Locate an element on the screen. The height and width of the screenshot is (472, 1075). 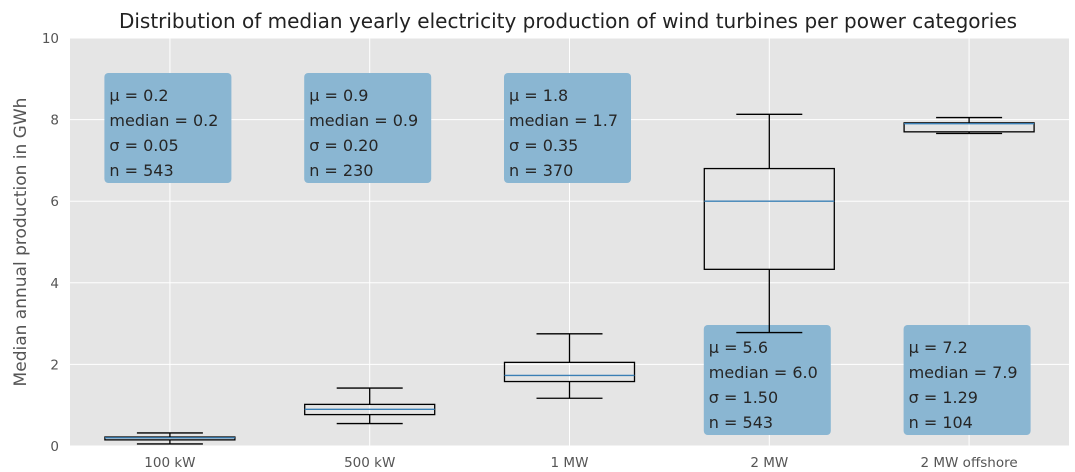
stats-annotation-1: μ = 0.2 median = 0.2 σ = 0.05 n = 543 is located at coordinates (168, 128).